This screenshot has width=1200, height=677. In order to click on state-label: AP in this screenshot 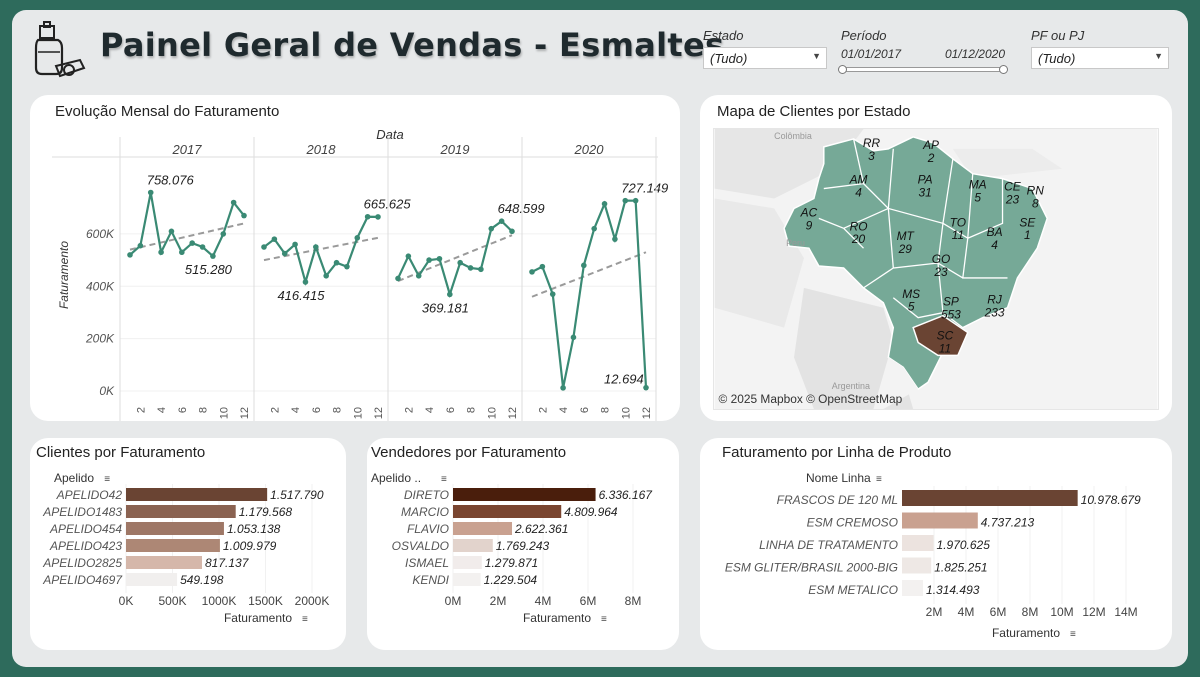, I will do `click(930, 145)`.